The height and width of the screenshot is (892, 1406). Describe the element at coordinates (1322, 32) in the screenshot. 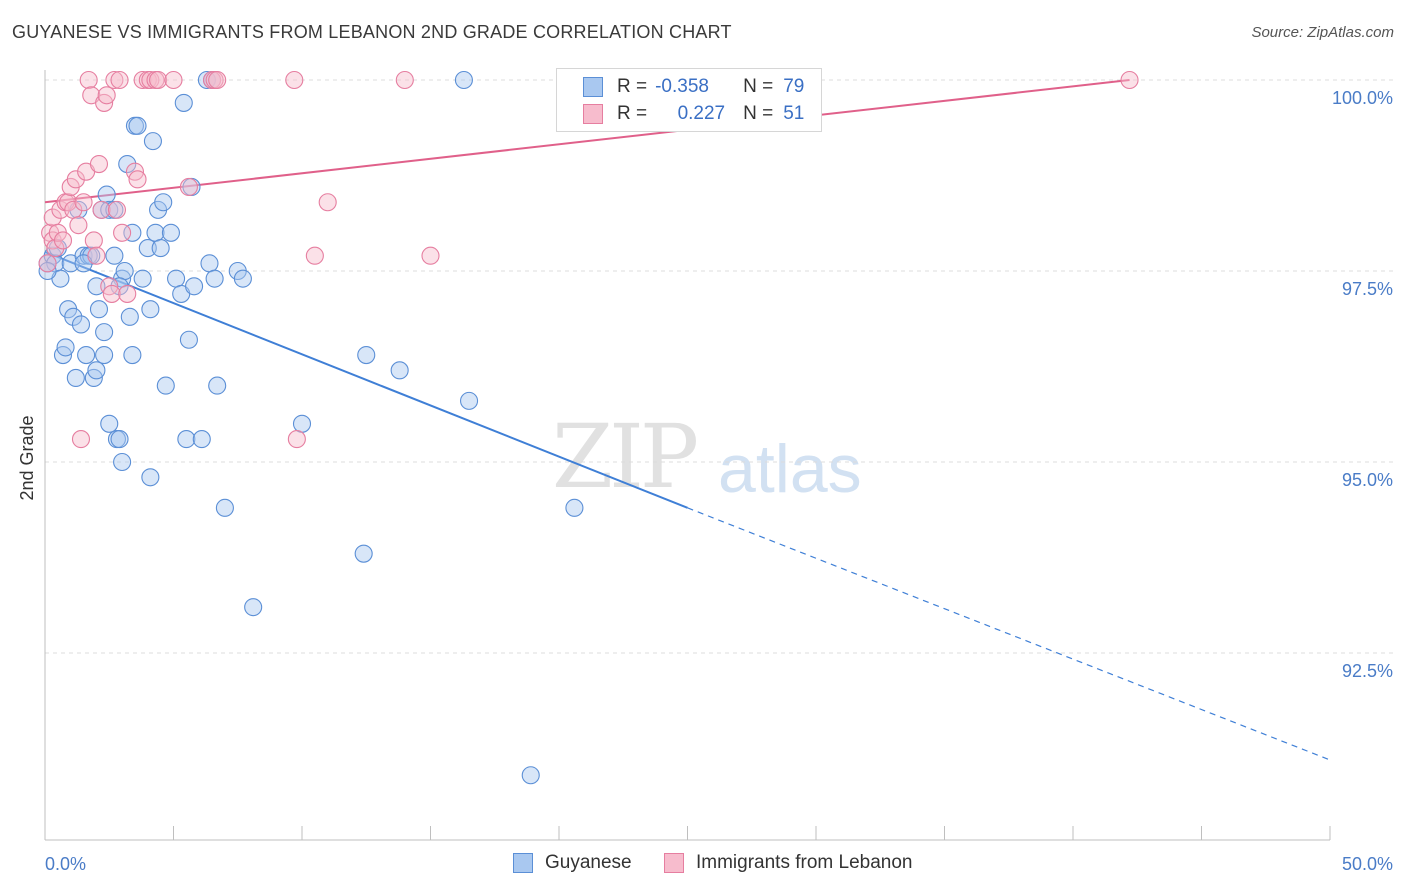

I see `source-label: Source: ZipAtlas.com` at that location.